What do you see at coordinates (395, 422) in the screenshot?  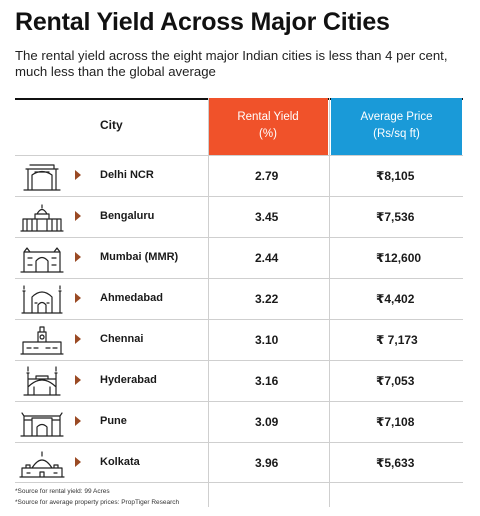 I see `cell-average-price: ₹7,108` at bounding box center [395, 422].